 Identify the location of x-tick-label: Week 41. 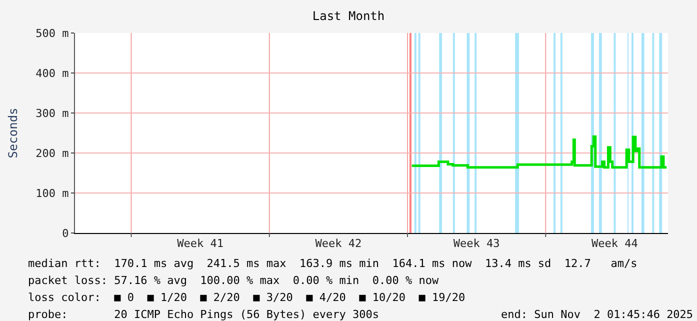
(200, 243).